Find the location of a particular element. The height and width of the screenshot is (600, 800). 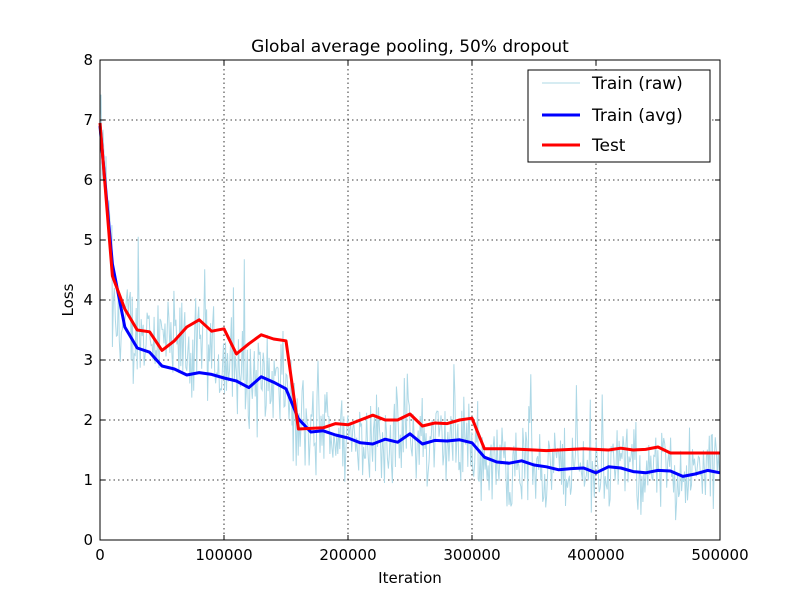

y-tick-label-4: 4 is located at coordinates (88, 300).